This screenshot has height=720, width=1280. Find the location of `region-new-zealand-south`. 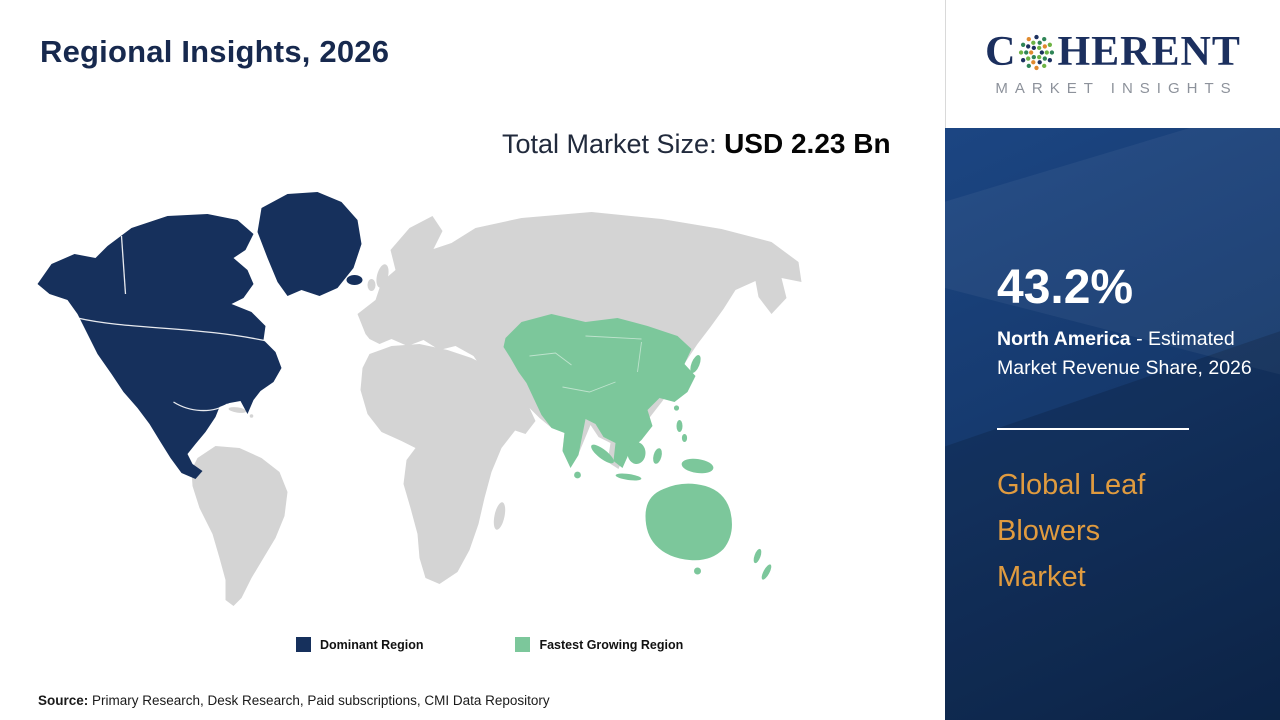

region-new-zealand-south is located at coordinates (766, 572).